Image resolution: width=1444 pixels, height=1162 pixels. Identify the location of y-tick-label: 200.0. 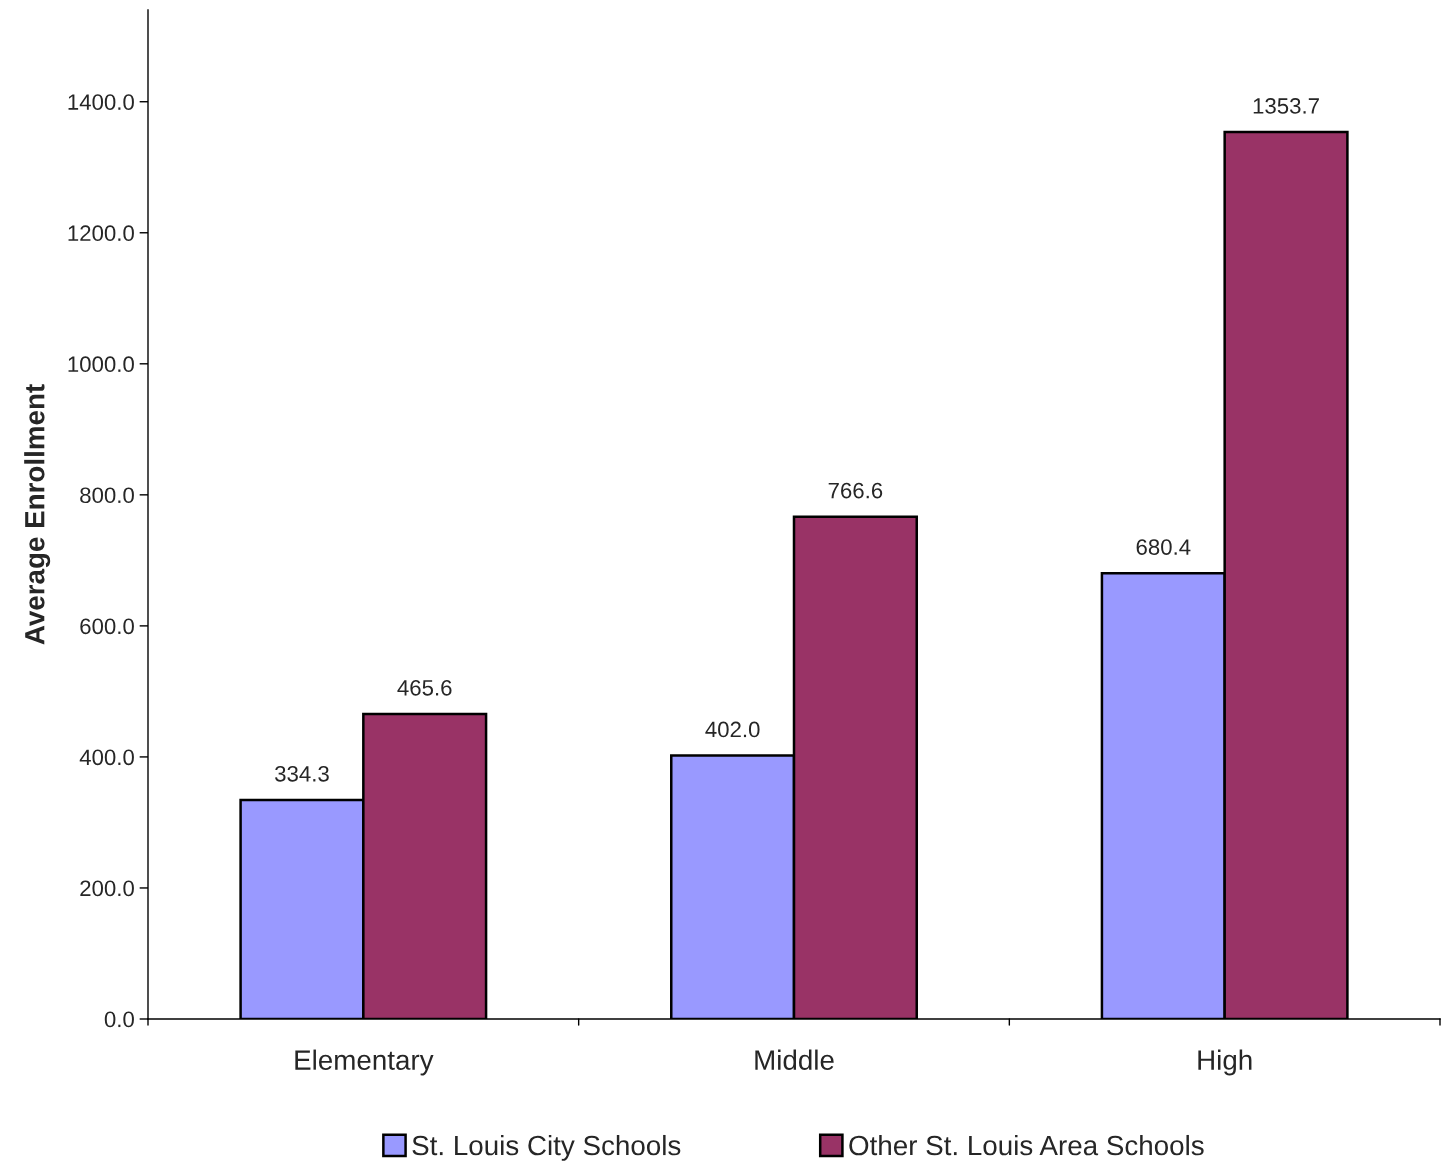
(107, 888).